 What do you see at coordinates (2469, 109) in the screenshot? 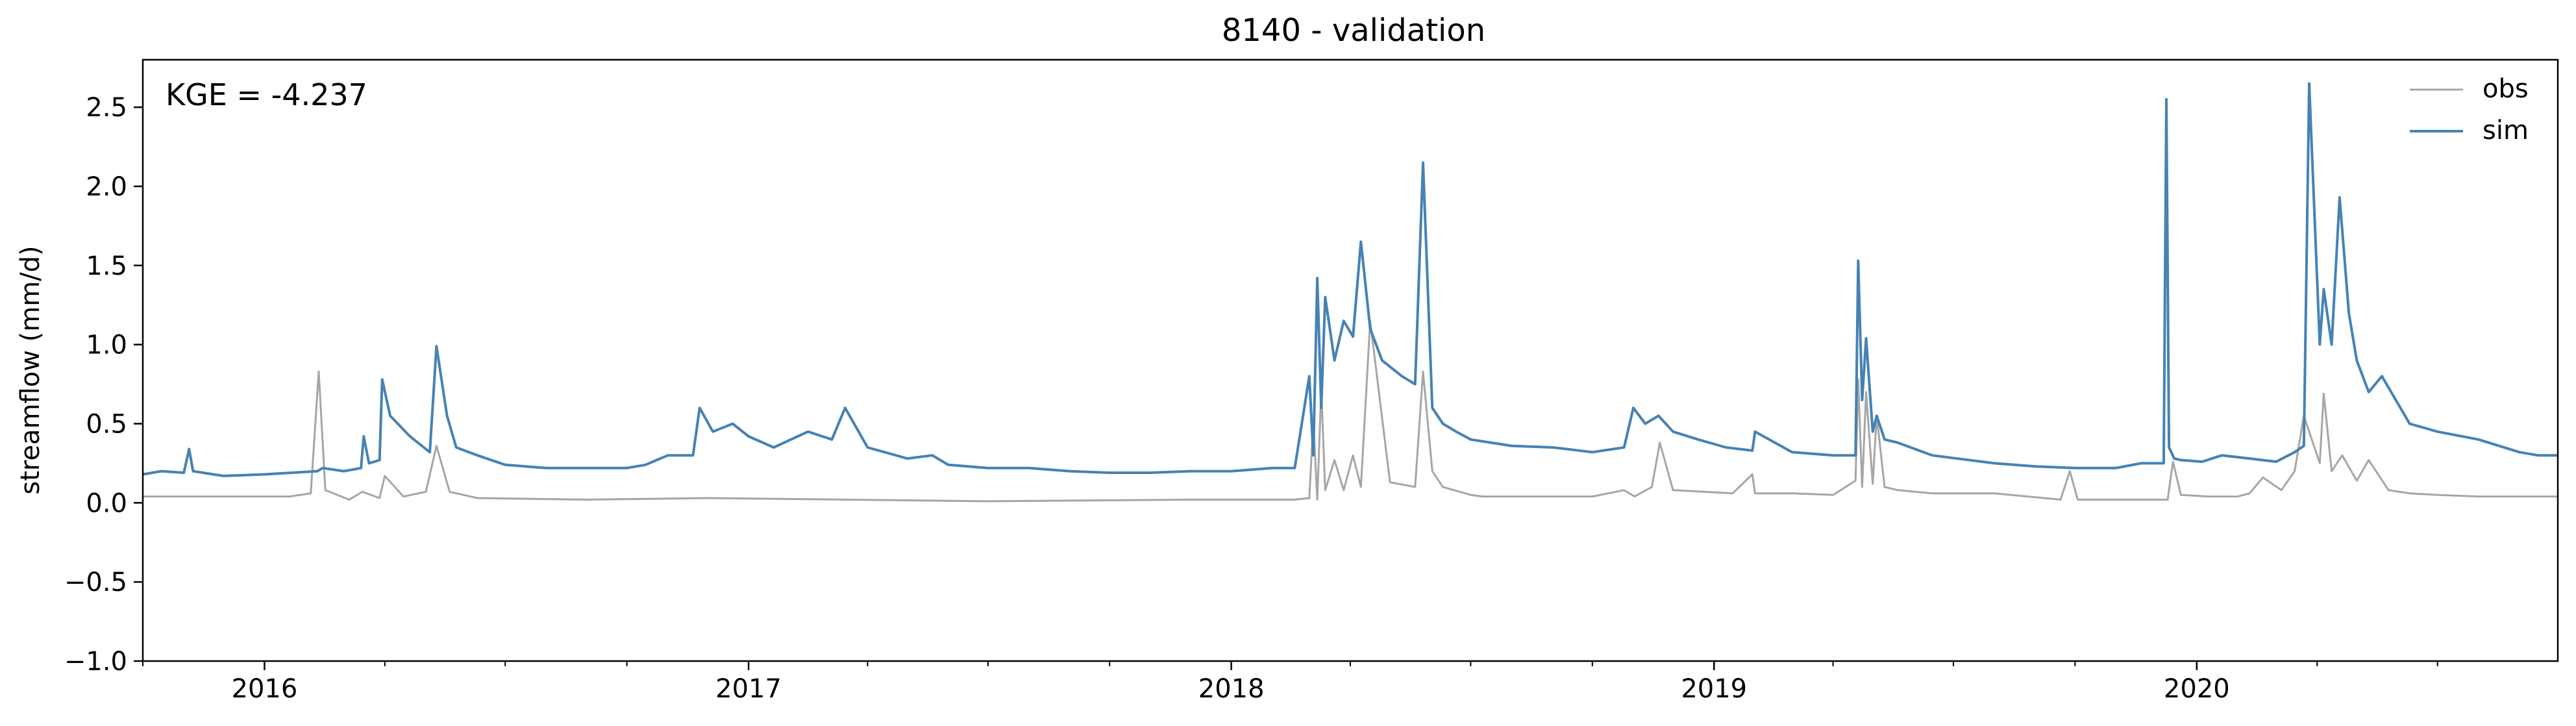
I see `chart-legend: obs sim` at bounding box center [2469, 109].